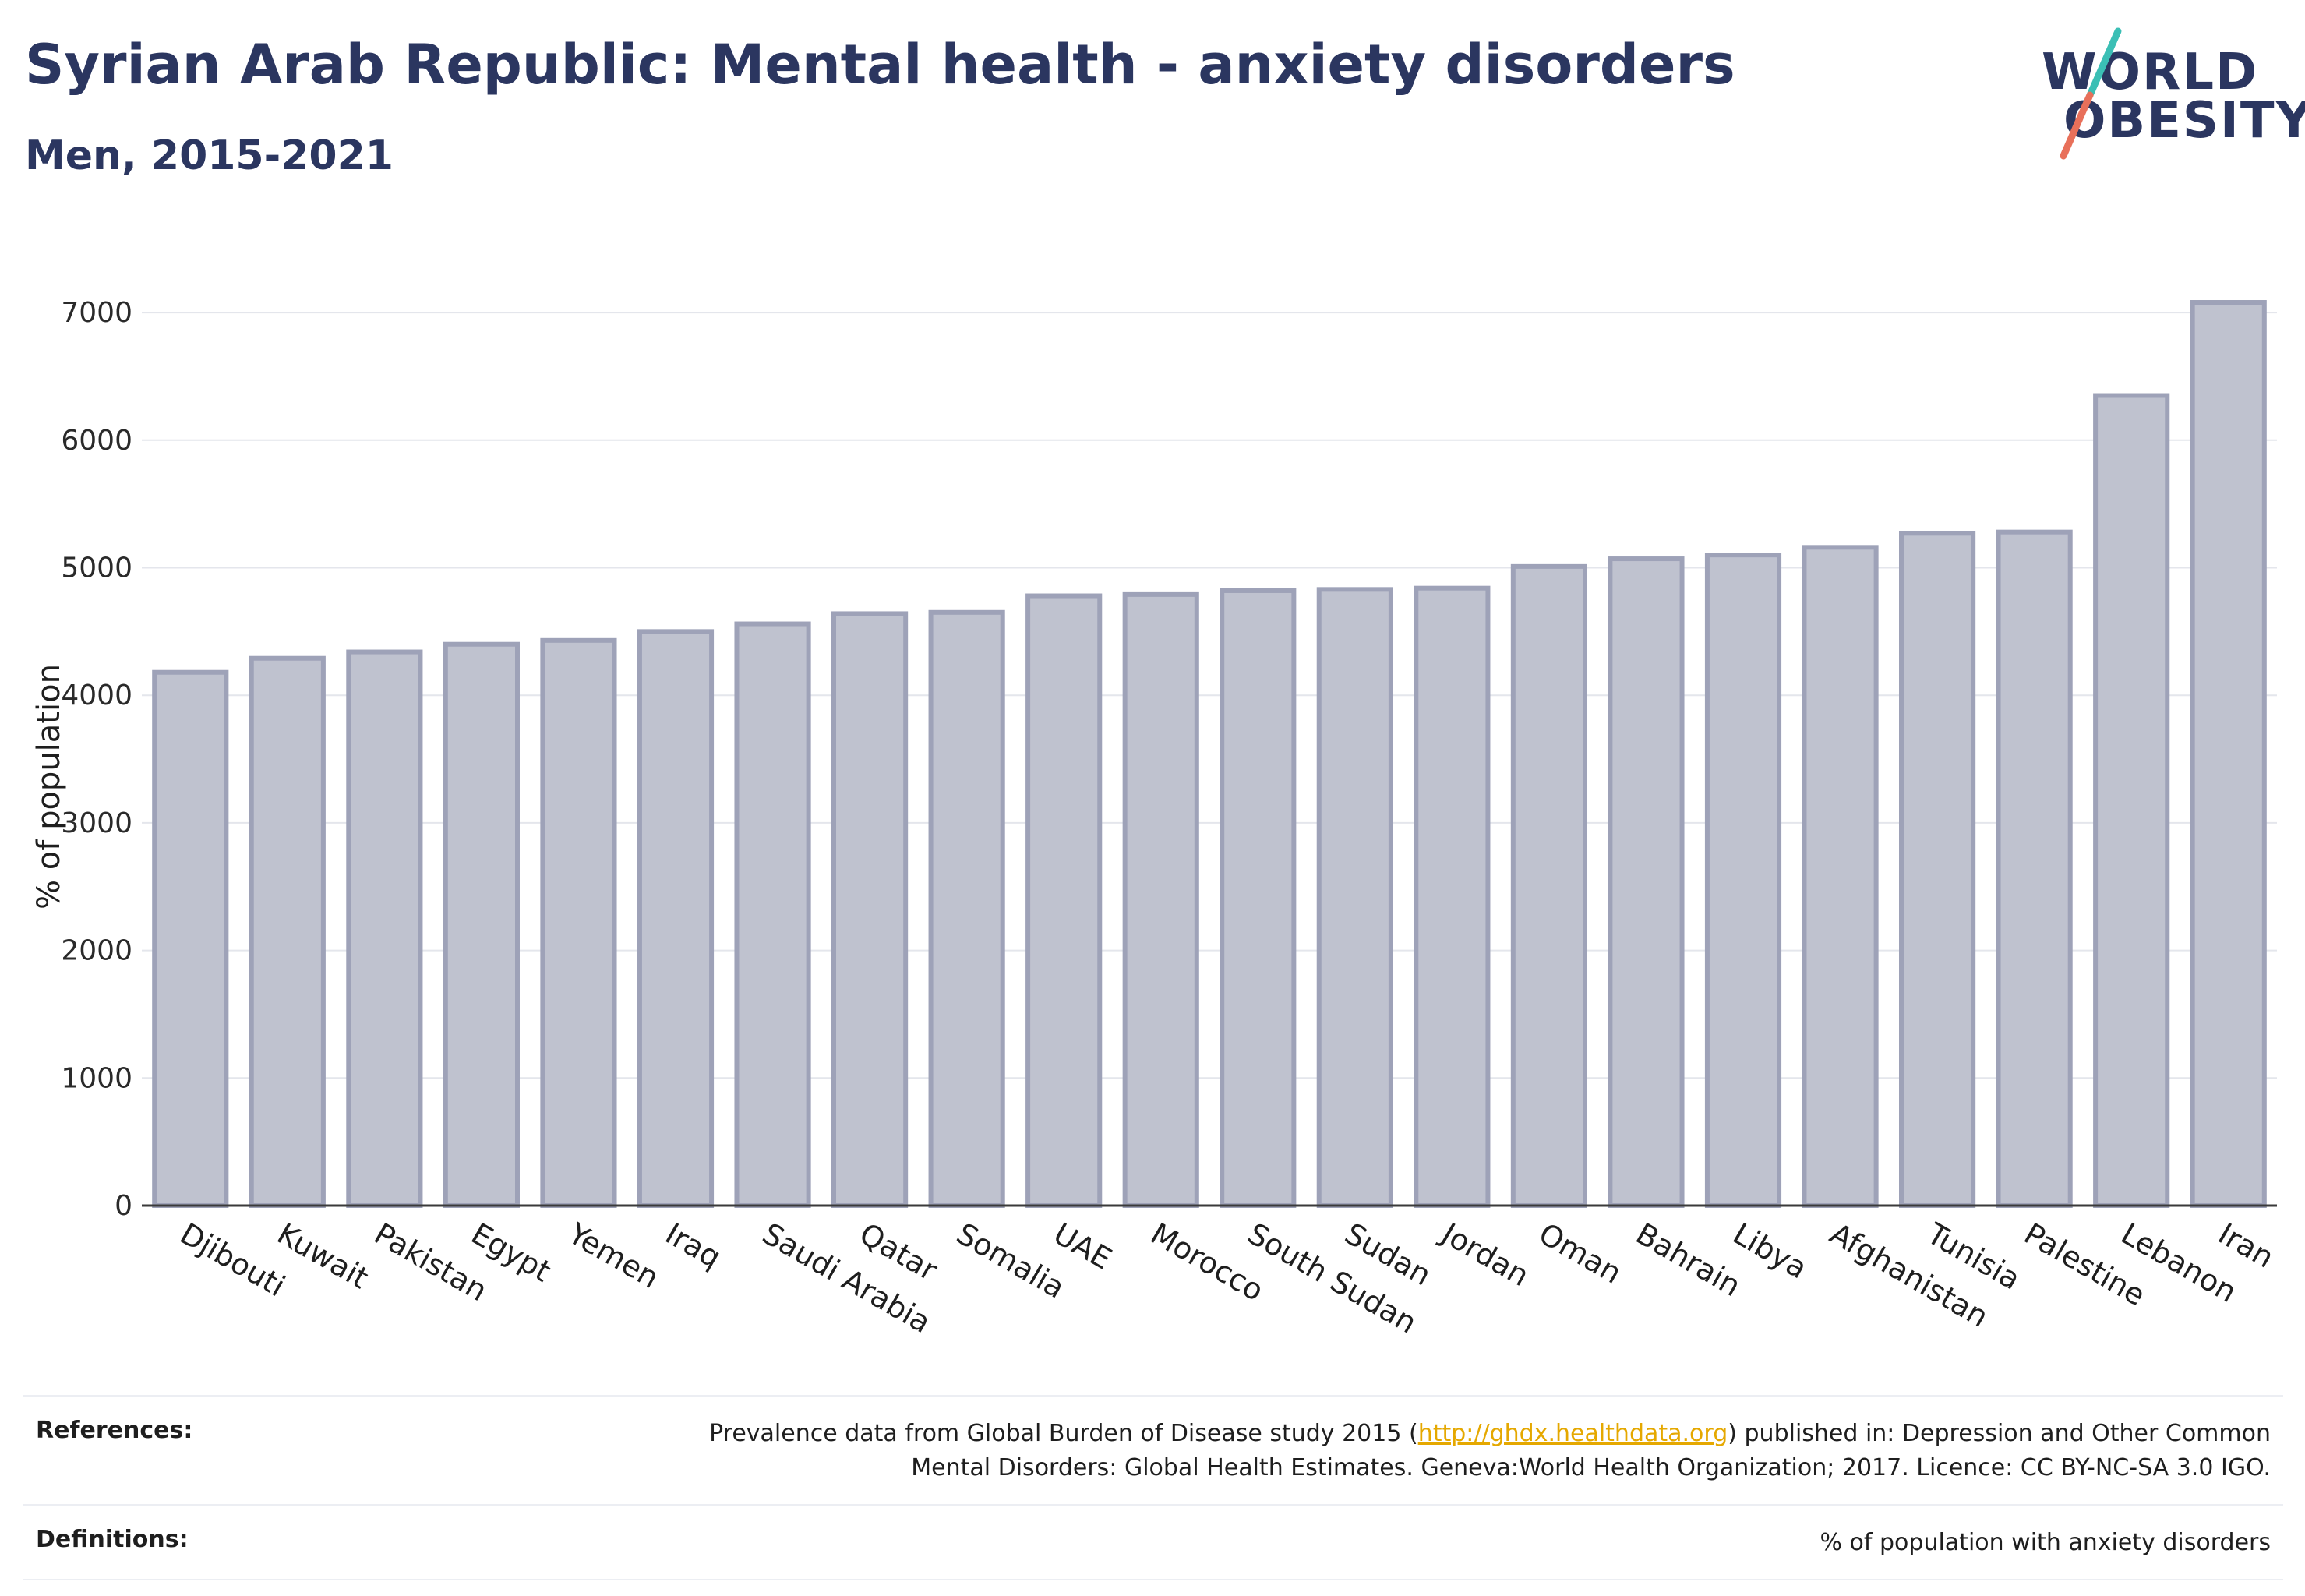 The width and height of the screenshot is (2305, 1596). What do you see at coordinates (2045, 1542) in the screenshot?
I see `definitions-text: % of population with anxiety disorders` at bounding box center [2045, 1542].